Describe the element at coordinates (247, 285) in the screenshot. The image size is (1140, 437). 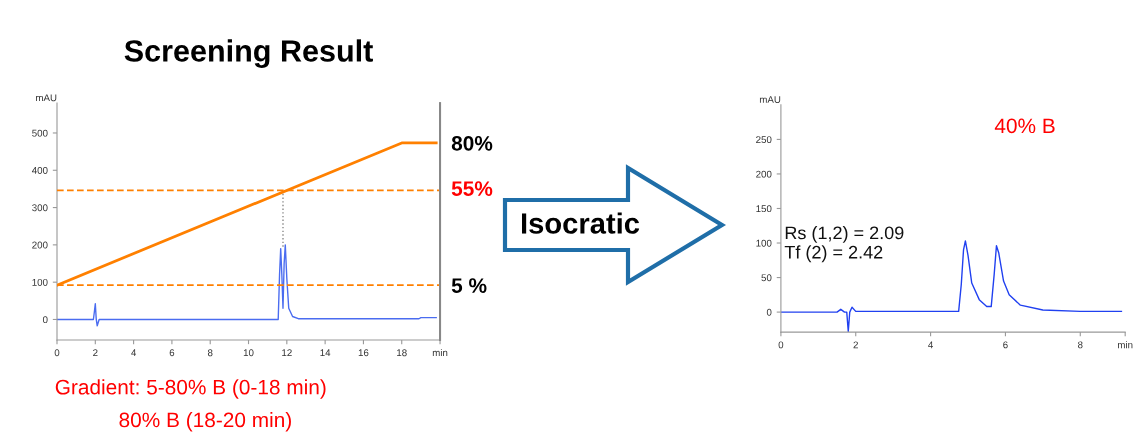
I see `line-series` at that location.